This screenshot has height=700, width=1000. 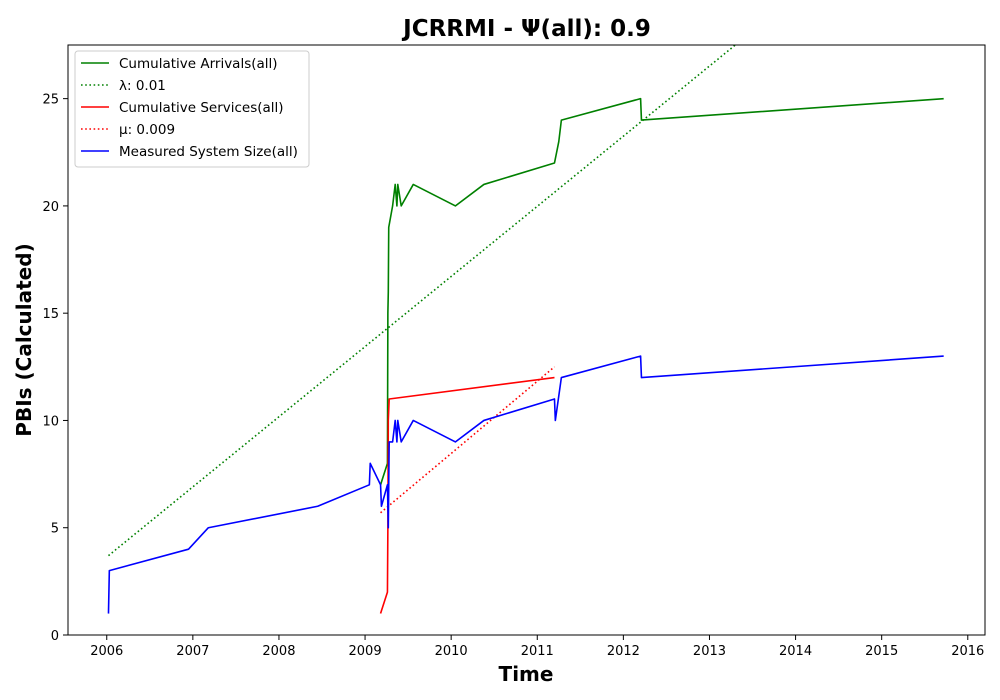 What do you see at coordinates (201, 108) in the screenshot?
I see `legend-label: Cumulative Services(all)` at bounding box center [201, 108].